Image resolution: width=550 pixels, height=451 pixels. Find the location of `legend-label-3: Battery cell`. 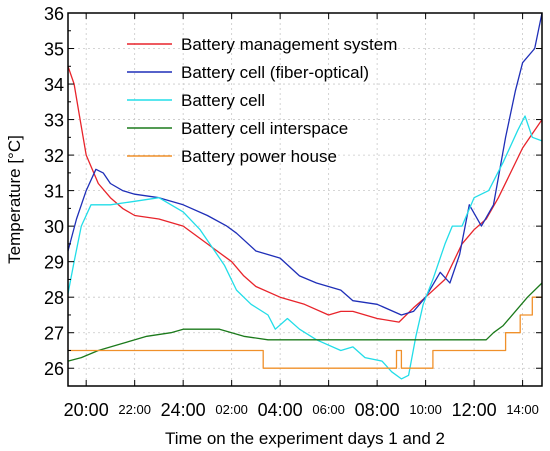

legend-label-3: Battery cell is located at coordinates (223, 100).